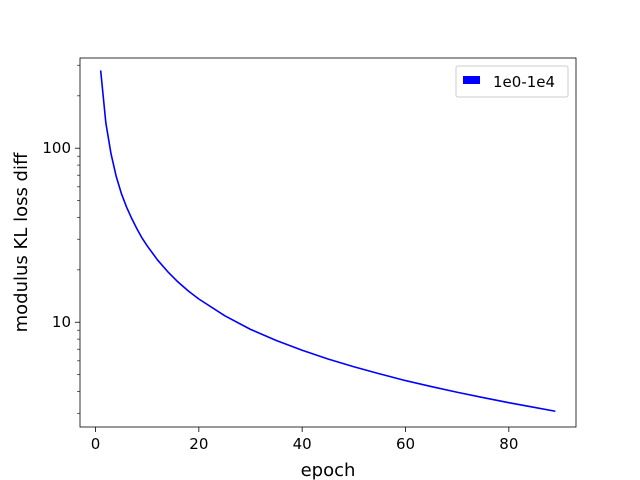 The width and height of the screenshot is (640, 480). Describe the element at coordinates (96, 444) in the screenshot. I see `x-tick-label: 0` at that location.